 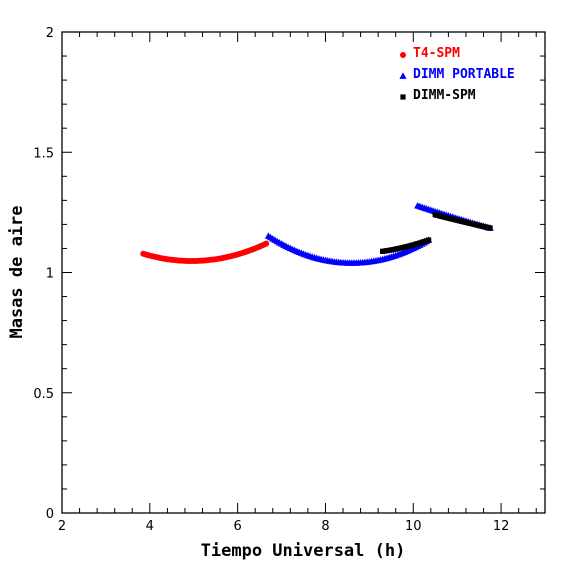 I want to click on x-tick-label: 10, so click(x=413, y=526).